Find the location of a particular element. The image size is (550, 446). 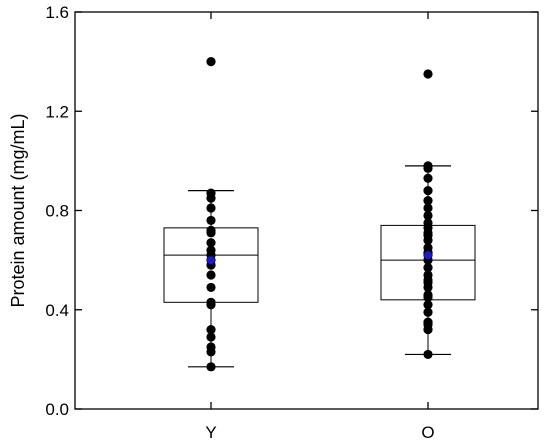

y-tick-label: 1.6 is located at coordinates (57, 12).